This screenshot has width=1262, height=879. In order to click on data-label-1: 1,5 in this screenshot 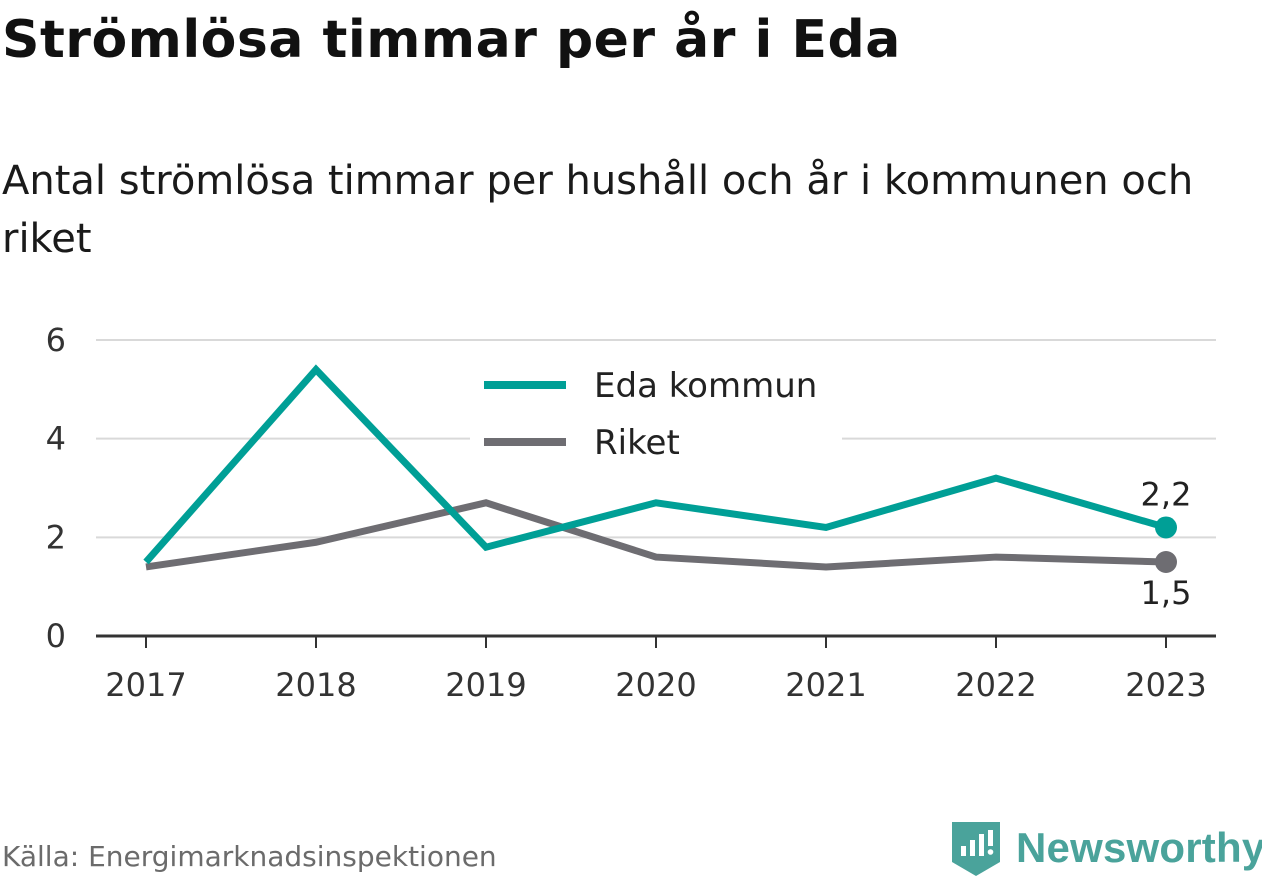, I will do `click(1166, 593)`.